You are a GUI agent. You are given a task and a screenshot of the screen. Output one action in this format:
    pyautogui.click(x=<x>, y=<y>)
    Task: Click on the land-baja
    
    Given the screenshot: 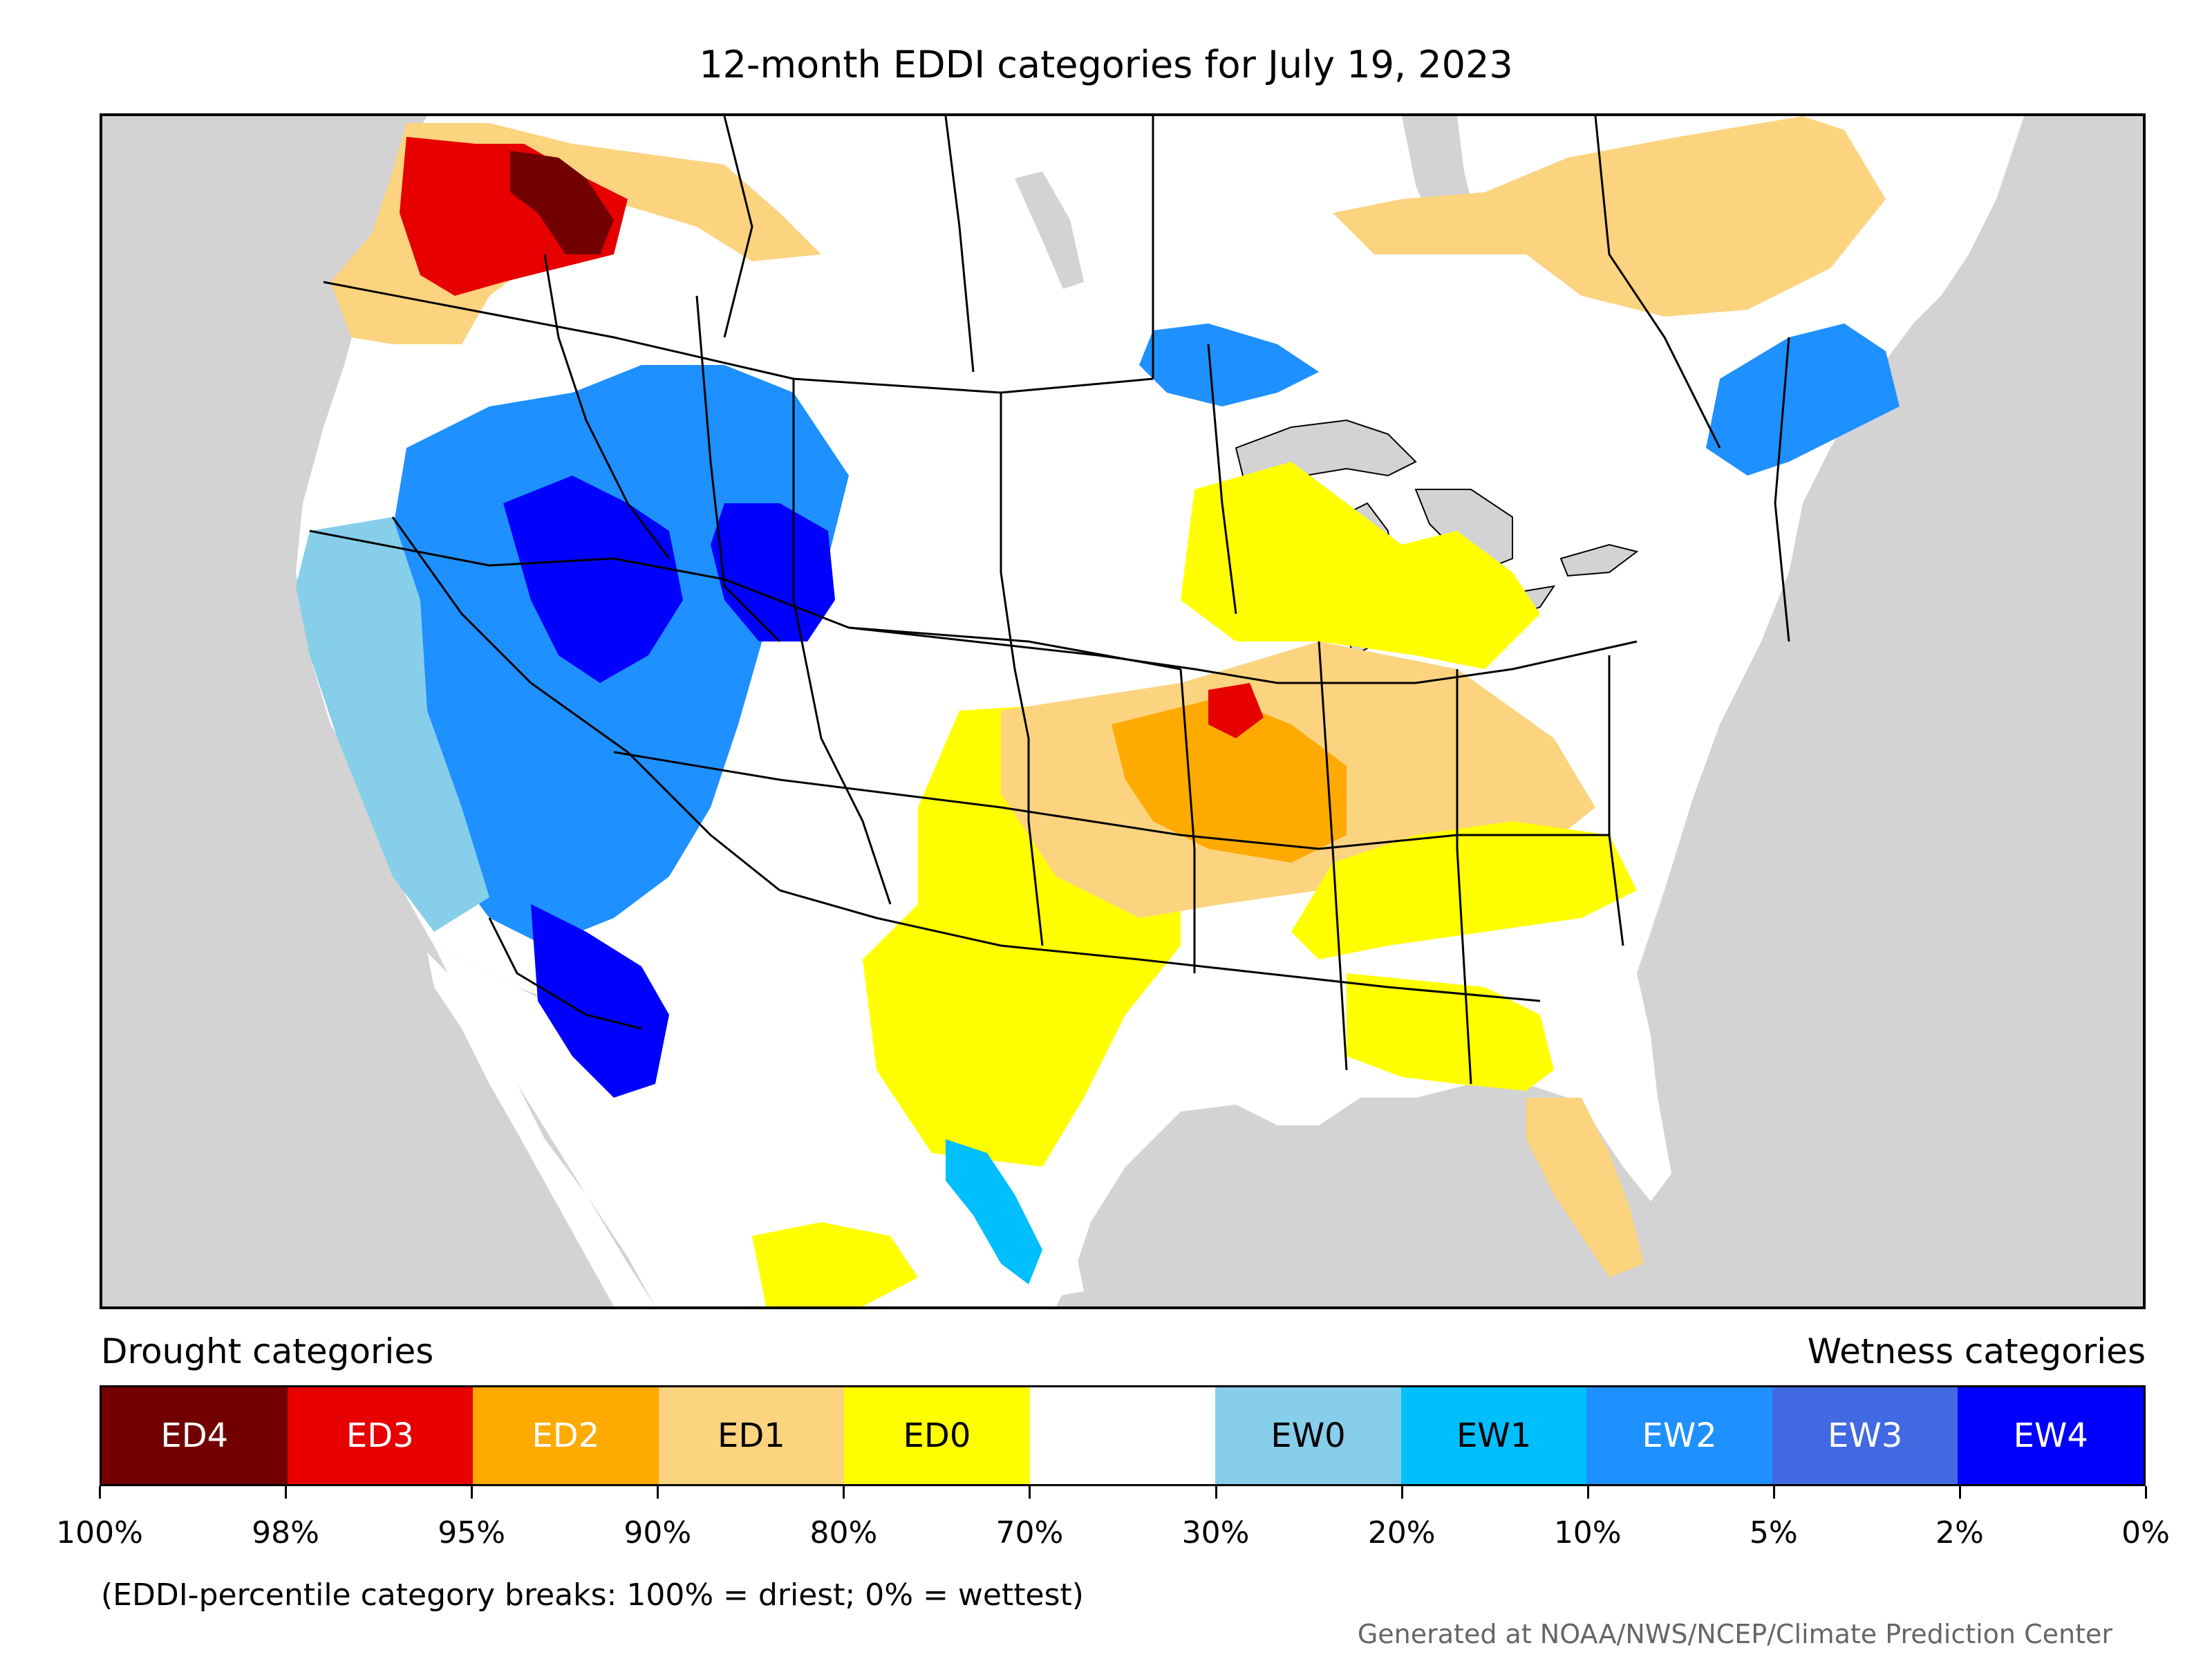 What is the action you would take?
    pyautogui.click(x=541, y=1129)
    